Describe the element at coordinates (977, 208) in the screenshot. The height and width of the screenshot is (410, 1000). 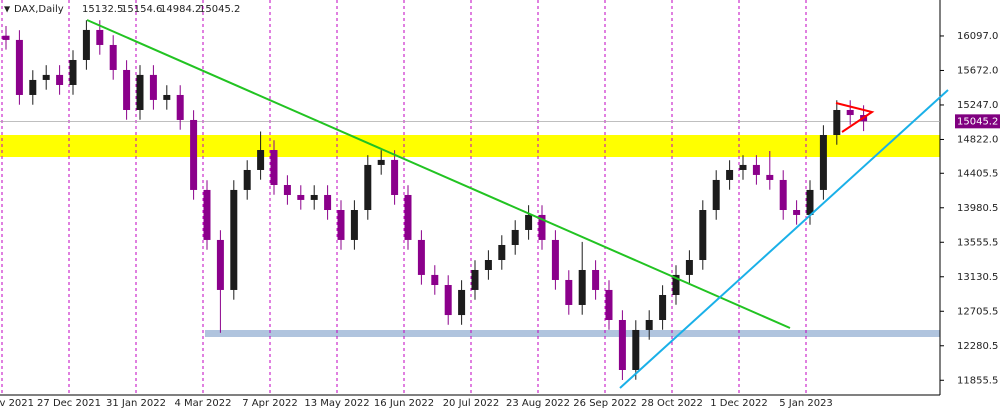
I see `y-tick-label: 13980.5` at that location.